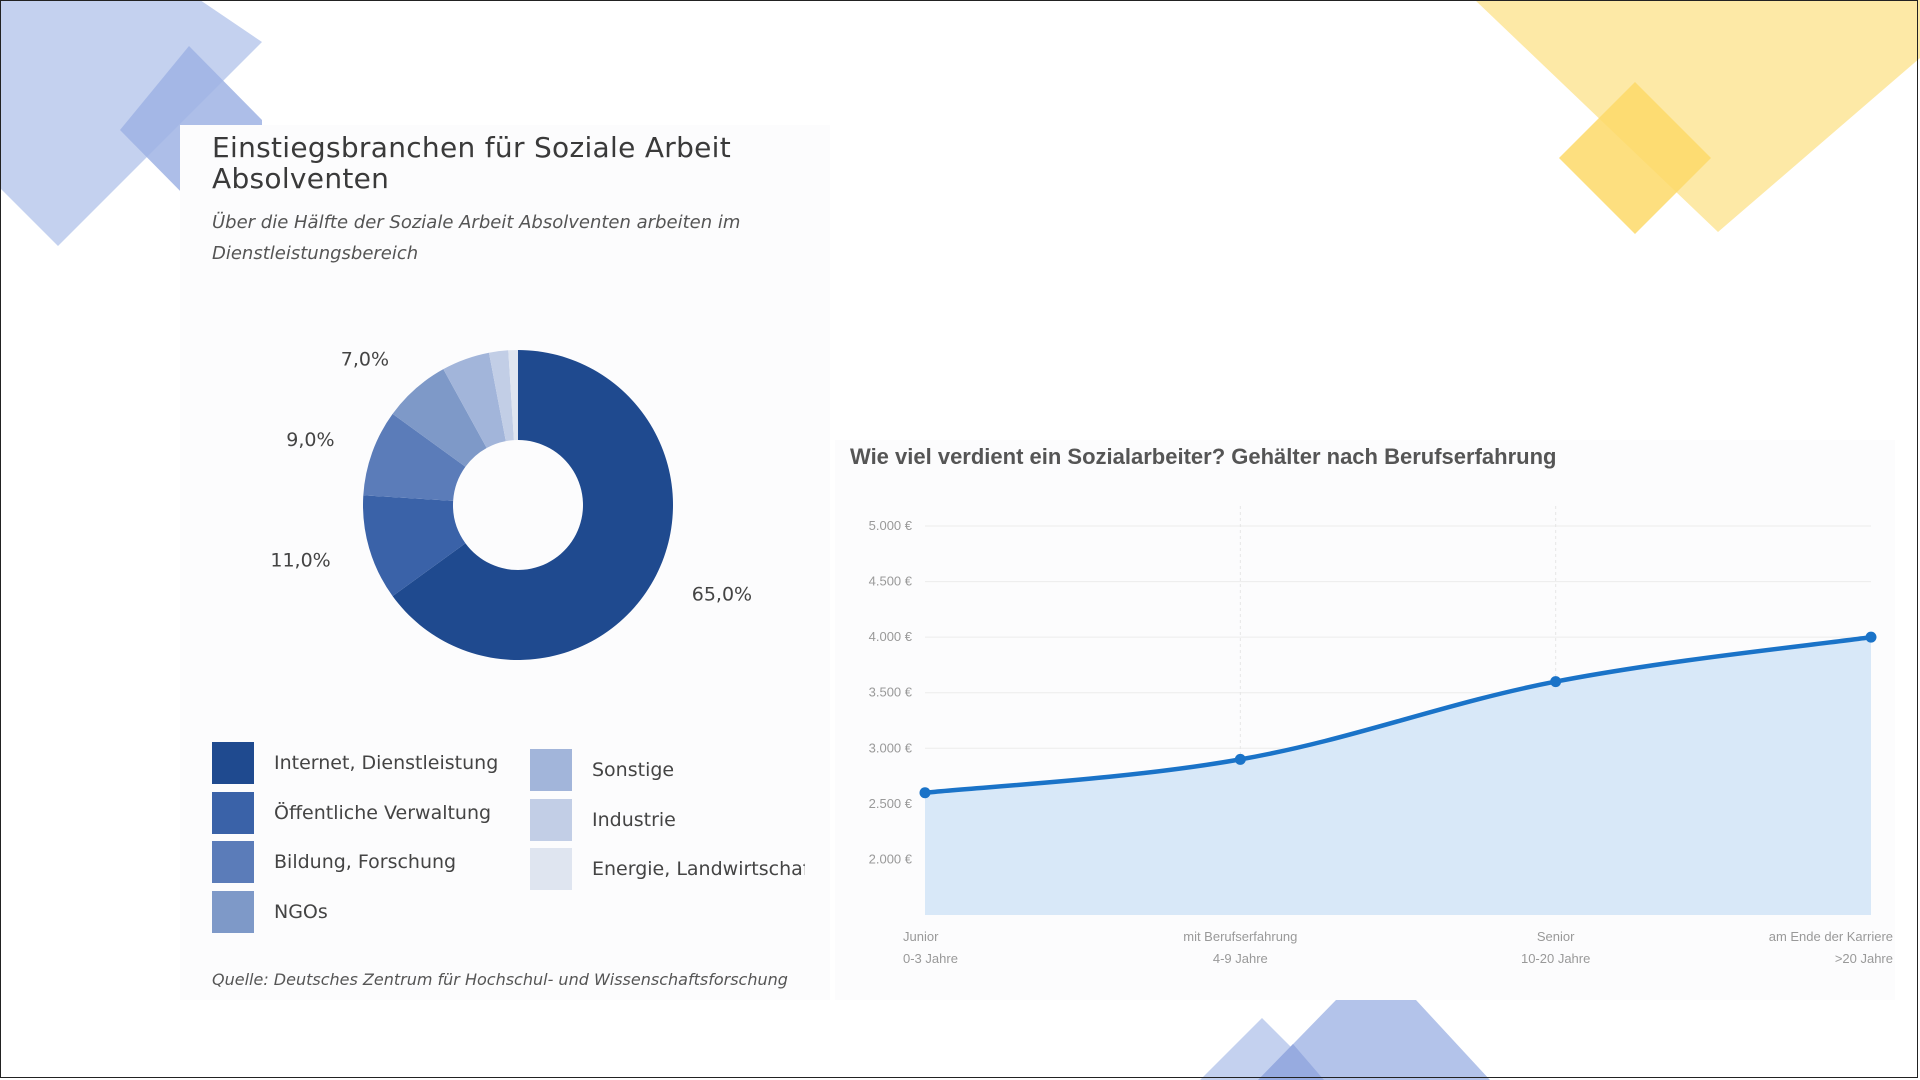 The width and height of the screenshot is (1920, 1080). I want to click on deco-blue-overlap-bottom, so click(1291, 1062).